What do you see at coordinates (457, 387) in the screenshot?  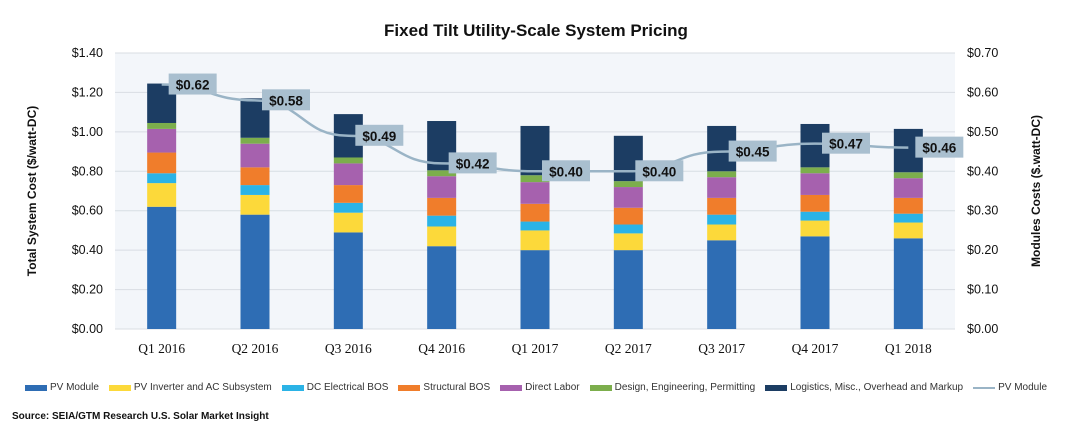 I see `legend-label: Structural BOS` at bounding box center [457, 387].